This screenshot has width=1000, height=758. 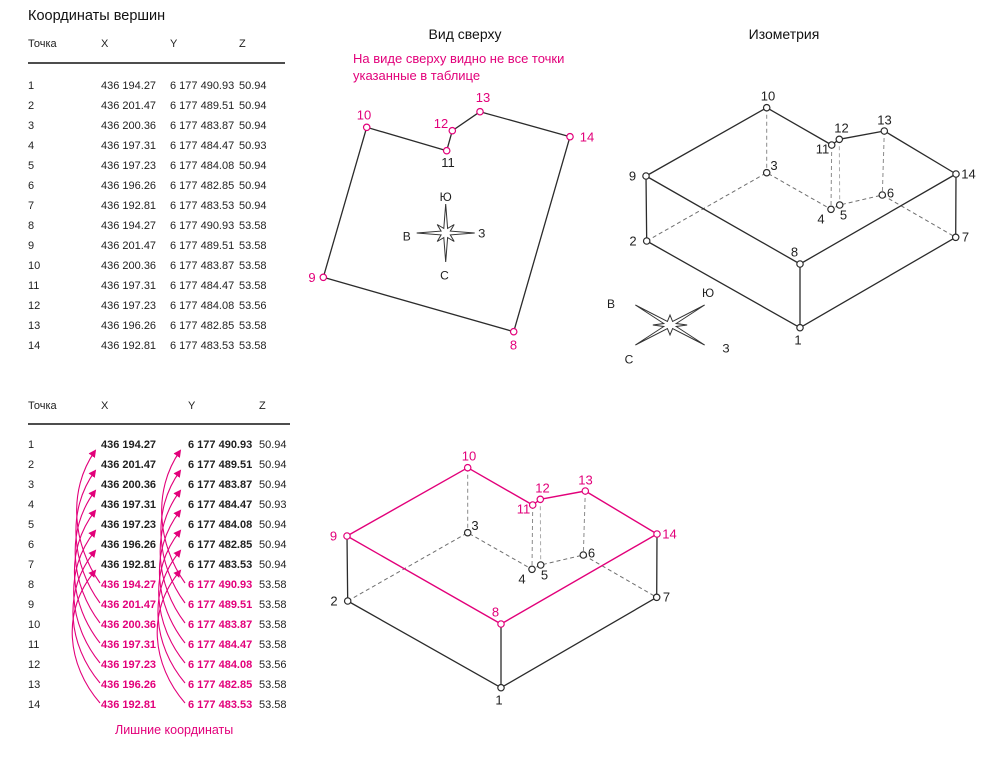 What do you see at coordinates (192, 406) in the screenshot?
I see `col-header-y: Y` at bounding box center [192, 406].